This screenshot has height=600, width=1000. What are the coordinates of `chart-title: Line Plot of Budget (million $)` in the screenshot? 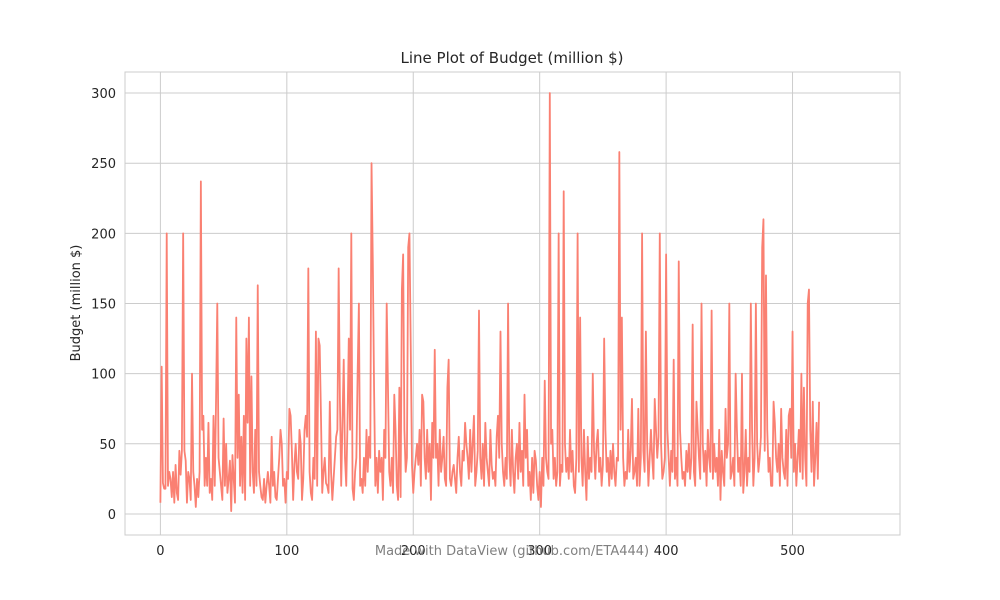 It's located at (512, 58).